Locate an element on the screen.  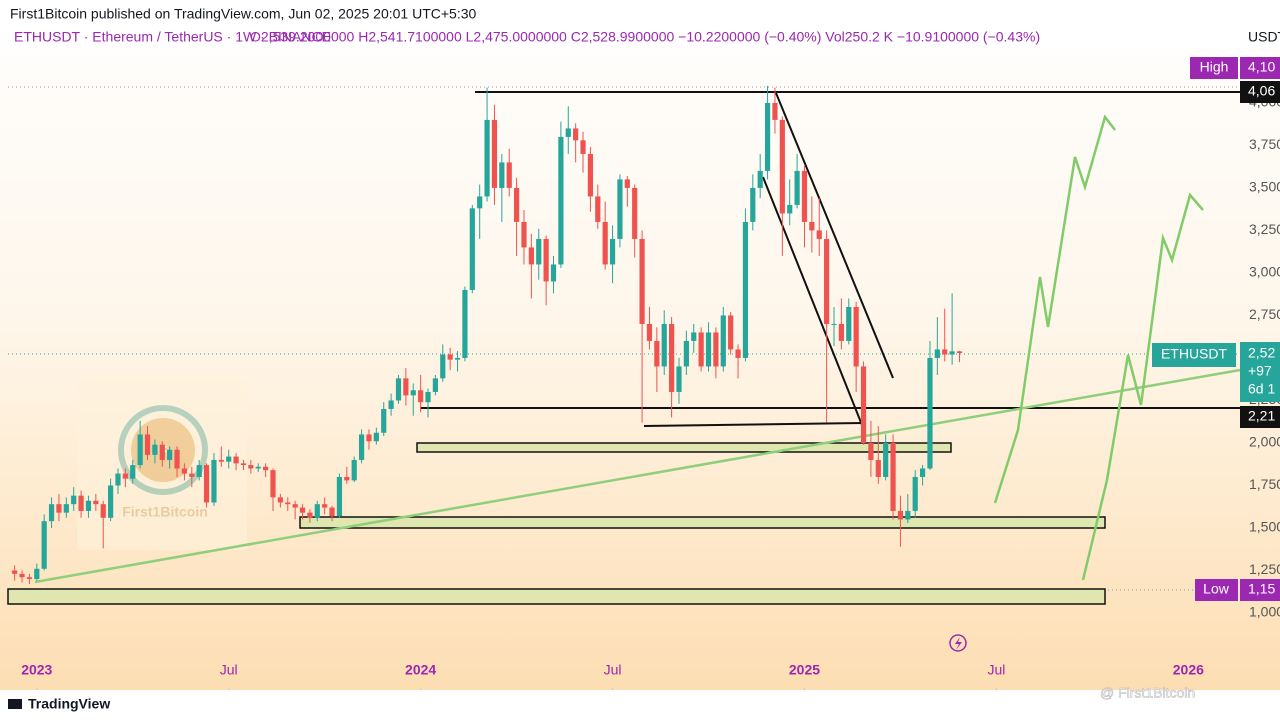
y-tick-label: 3,750 is located at coordinates (1264, 144).